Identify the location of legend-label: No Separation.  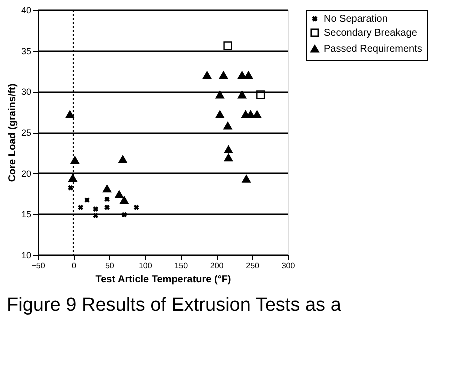
(356, 19).